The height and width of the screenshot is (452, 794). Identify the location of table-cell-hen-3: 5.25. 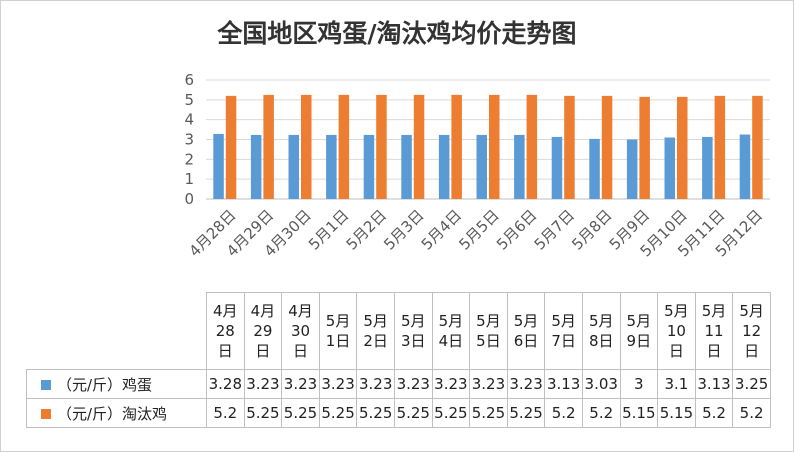
(338, 413).